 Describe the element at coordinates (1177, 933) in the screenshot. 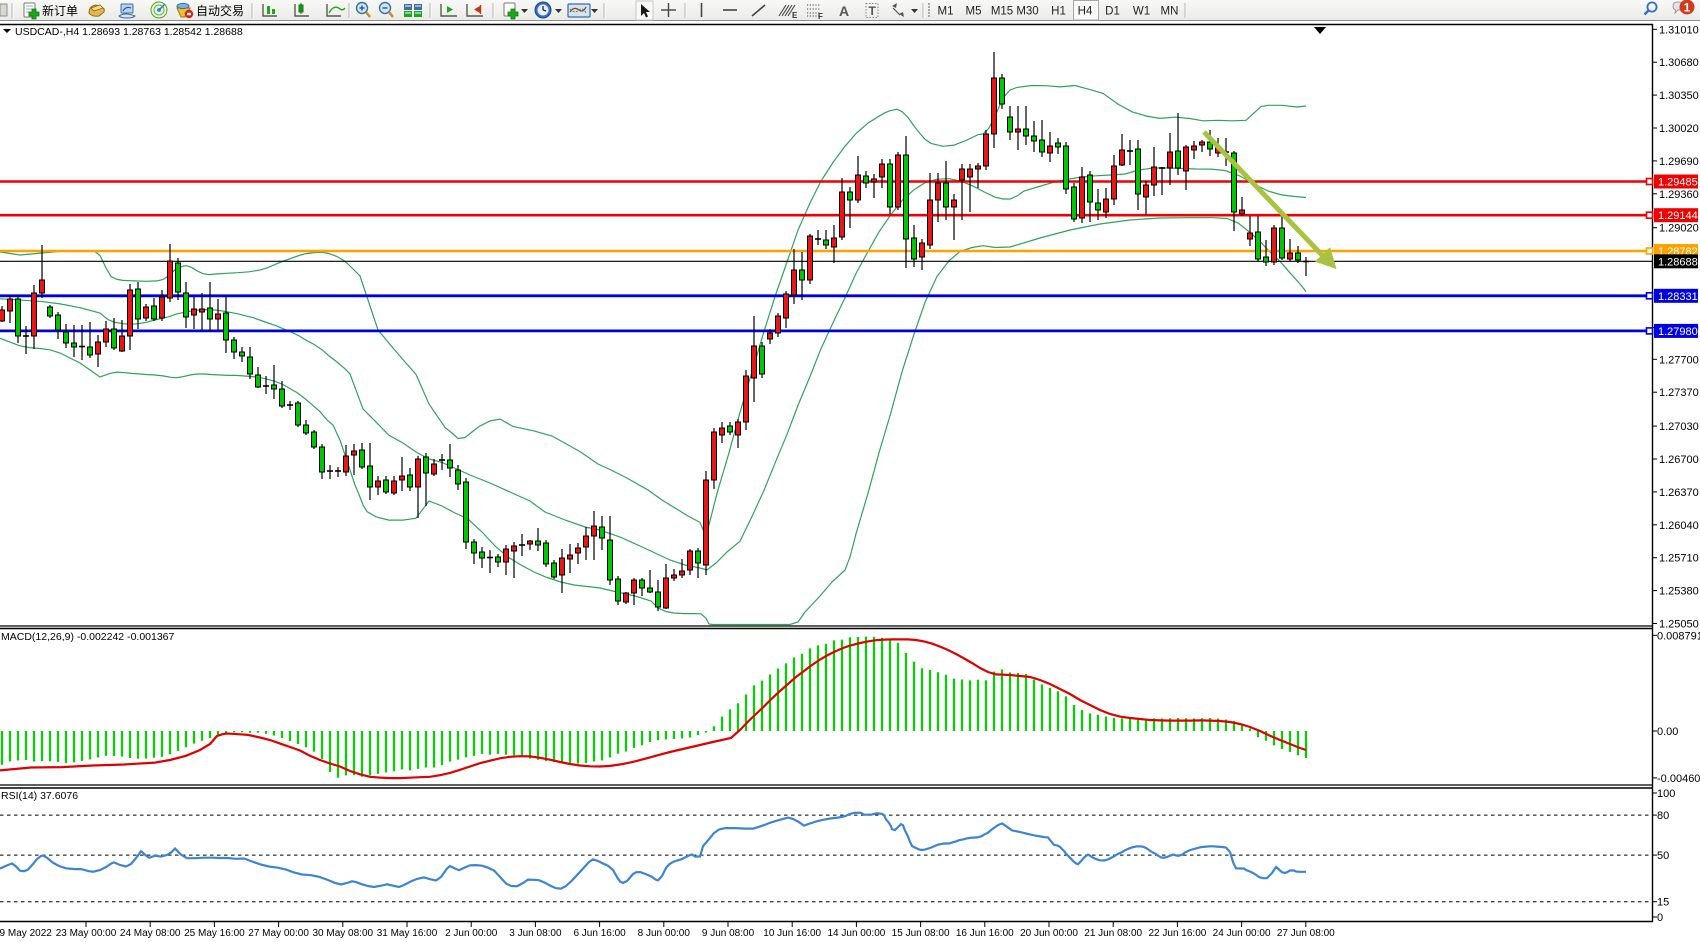

I see `svg-text: 22 Jun 16:00` at that location.